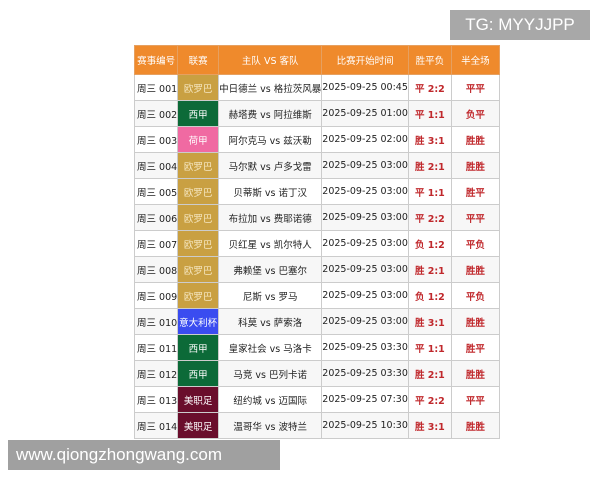 The width and height of the screenshot is (600, 480). Describe the element at coordinates (198, 425) in the screenshot. I see `cell-league: 美职足` at that location.